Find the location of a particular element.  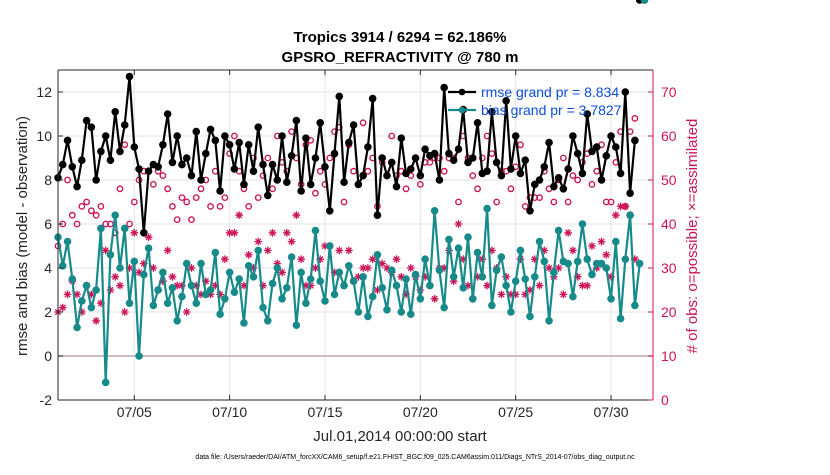

legend-label-0: rmse grand pr = 8.834 is located at coordinates (550, 92).